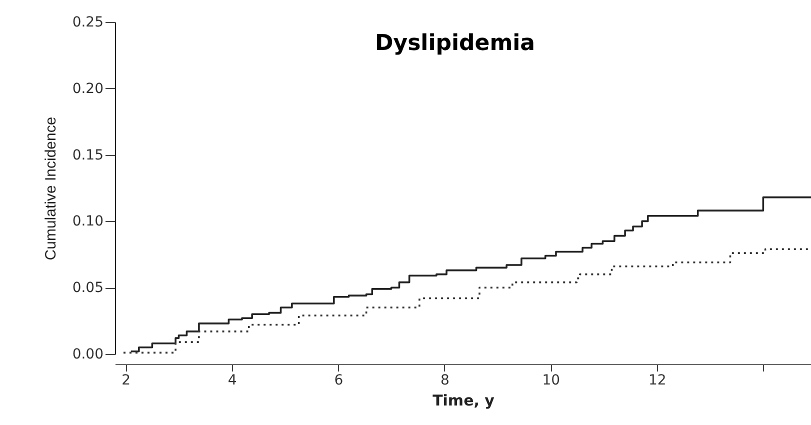 The image size is (811, 425). Describe the element at coordinates (551, 380) in the screenshot. I see `x-tick-label: 10` at that location.